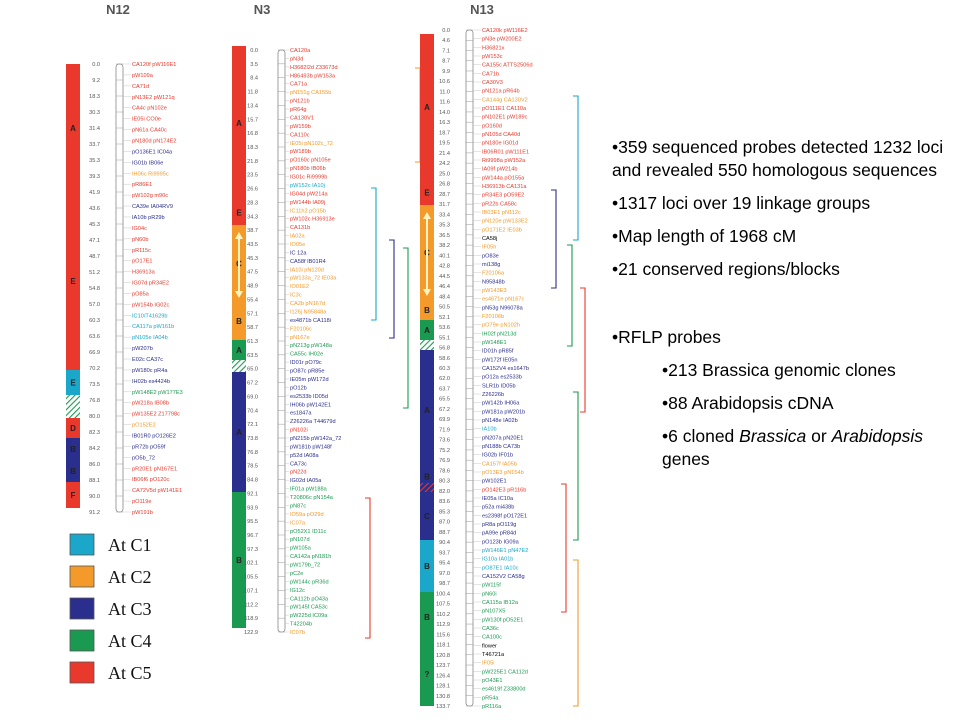 Image resolution: width=960 pixels, height=720 pixels. What do you see at coordinates (252, 550) in the screenshot?
I see `cm-position: 97.3` at bounding box center [252, 550].